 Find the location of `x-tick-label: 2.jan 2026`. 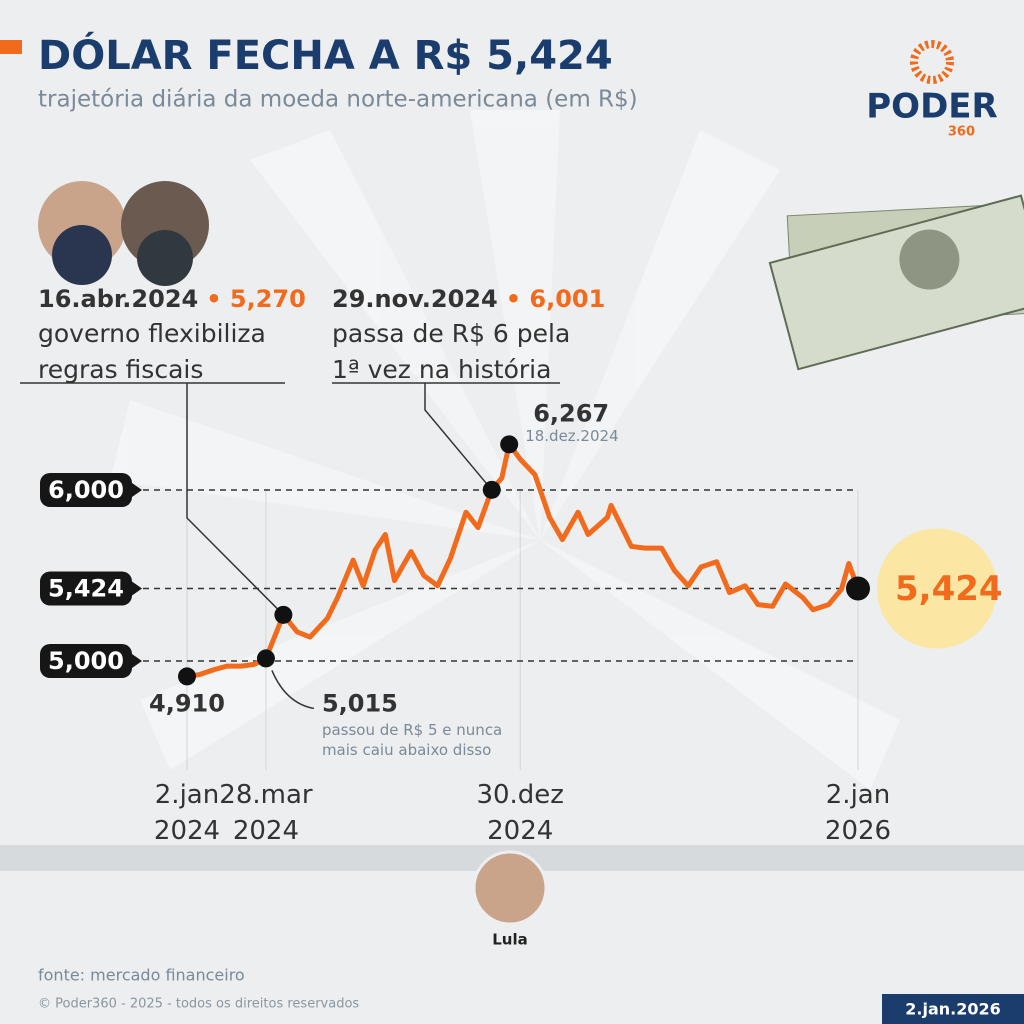

x-tick-label: 2.jan 2026 is located at coordinates (858, 813).